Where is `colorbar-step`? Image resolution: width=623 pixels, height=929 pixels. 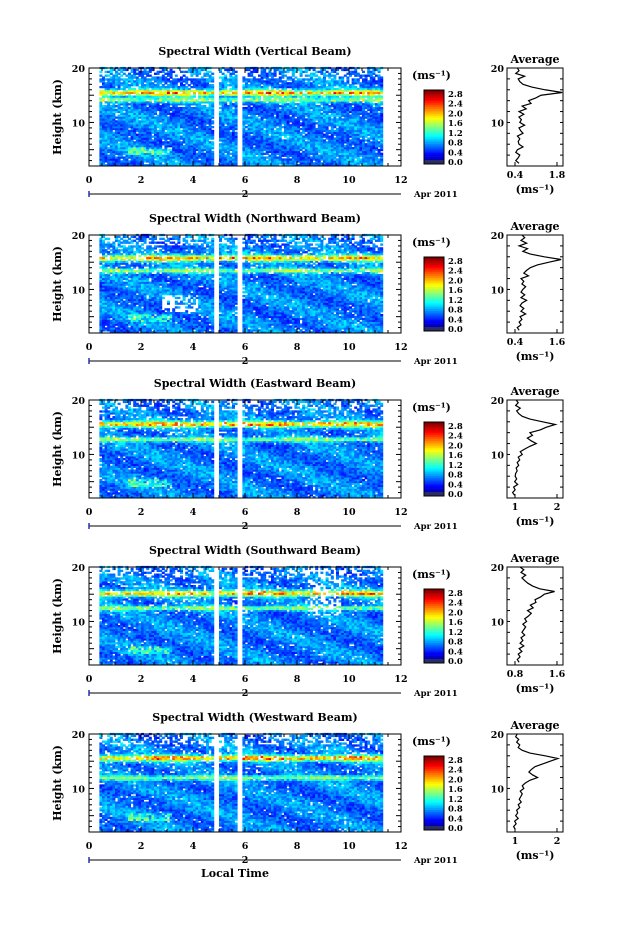
colorbar-step is located at coordinates (434, 100).